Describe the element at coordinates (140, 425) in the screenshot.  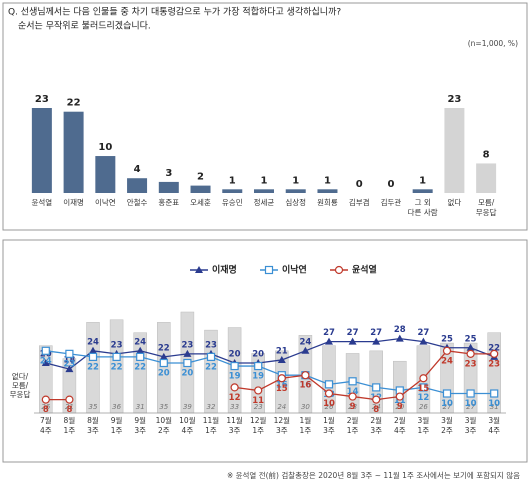
I see `x-tick-label: 9월 3주` at that location.